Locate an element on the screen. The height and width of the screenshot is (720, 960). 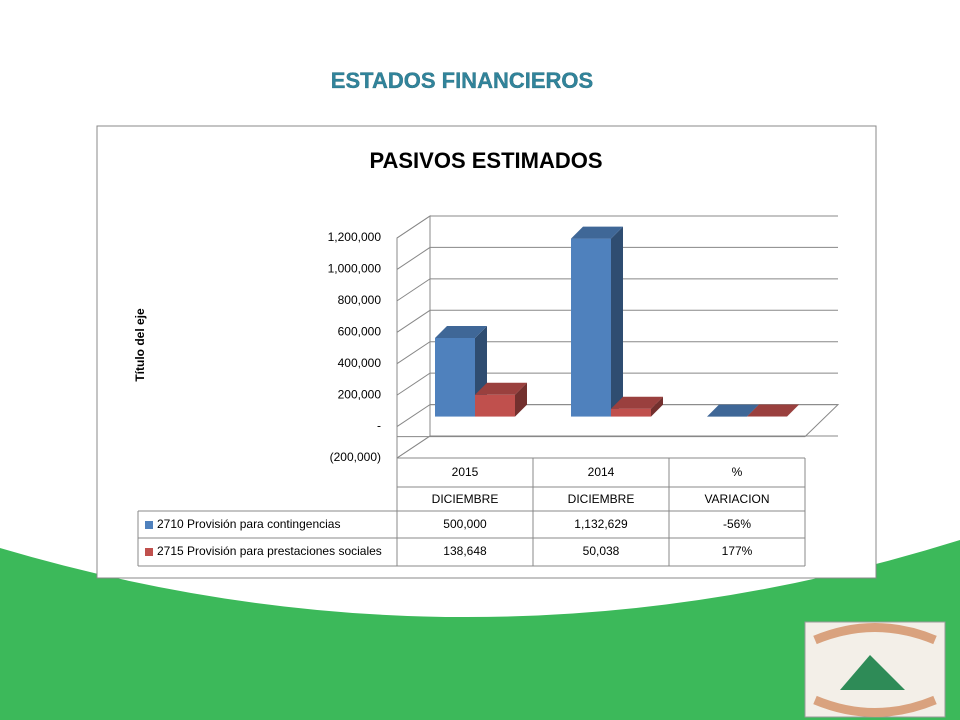
x-tick-label: % is located at coordinates (737, 472).